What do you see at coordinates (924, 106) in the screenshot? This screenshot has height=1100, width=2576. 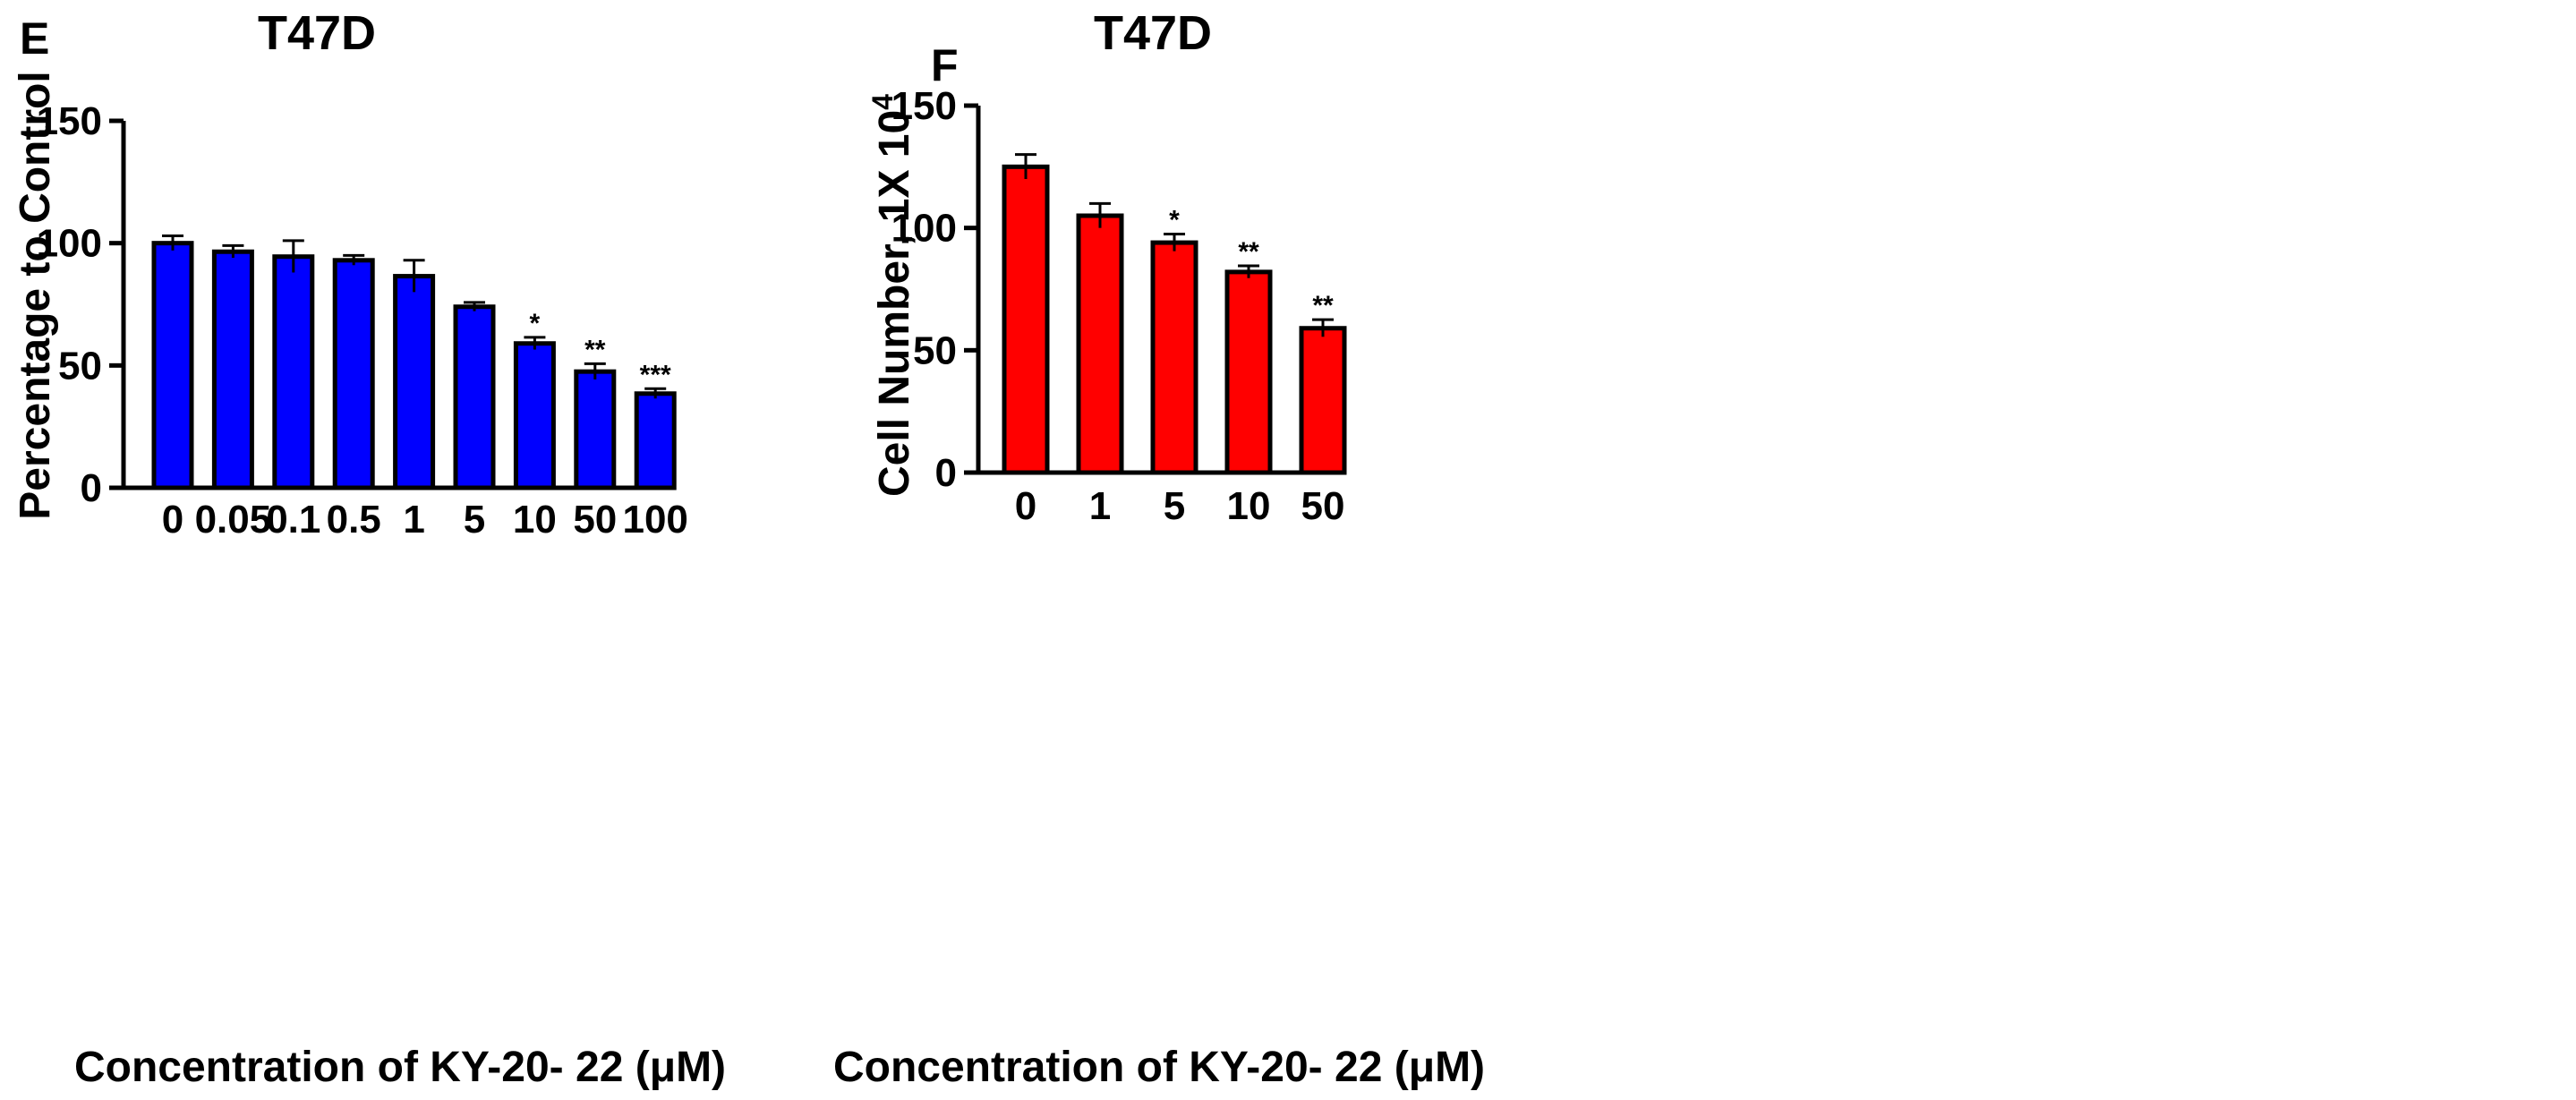 I see `y-tick-label-f: 150` at bounding box center [924, 106].